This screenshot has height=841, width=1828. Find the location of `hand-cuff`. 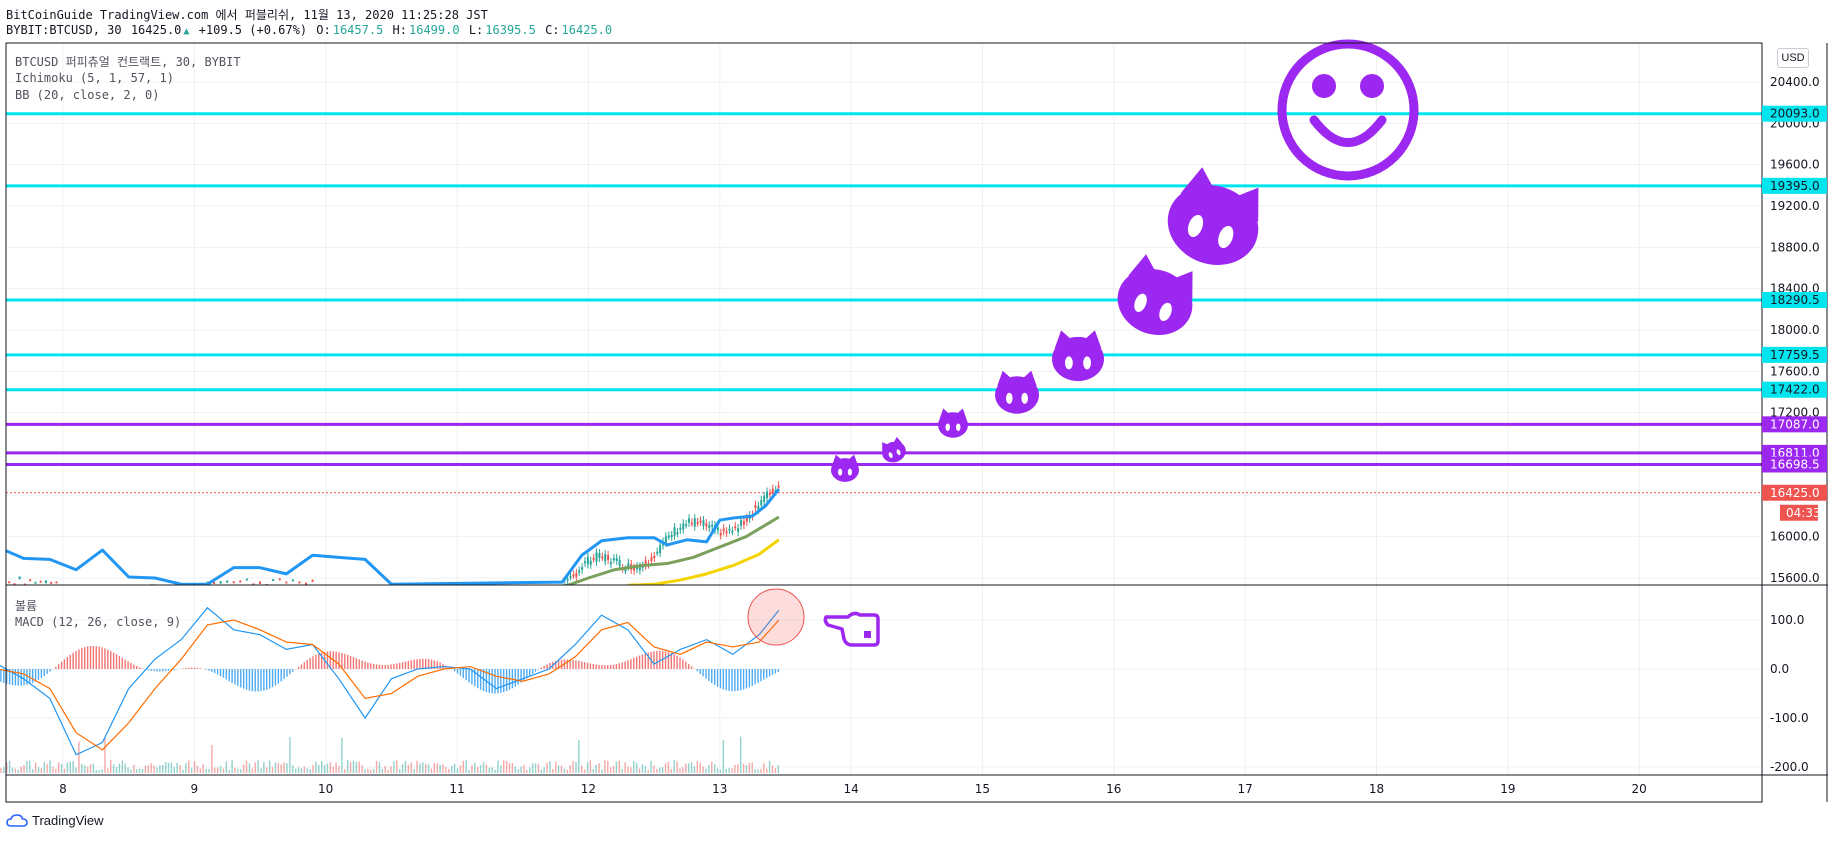

hand-cuff is located at coordinates (867, 634).